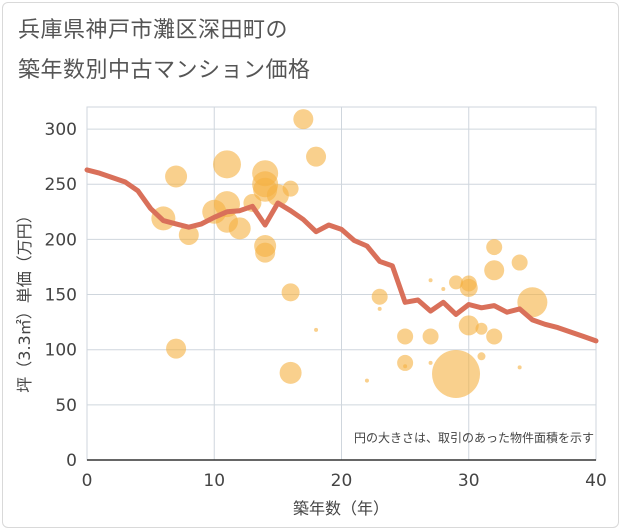 Image resolution: width=621 pixels, height=530 pixels. What do you see at coordinates (61, 185) in the screenshot?
I see `y-tick-label: 250` at bounding box center [61, 185].